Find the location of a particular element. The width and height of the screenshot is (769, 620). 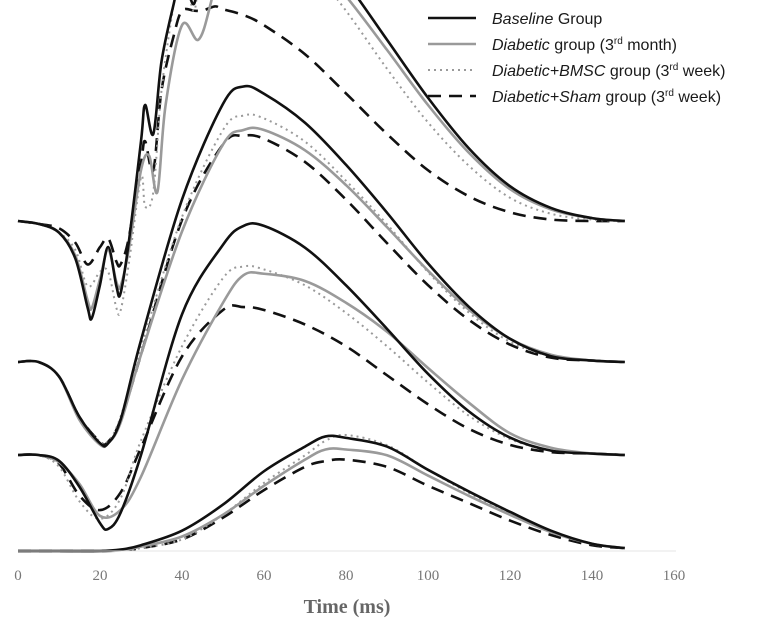

x-tick-label: 140 is located at coordinates (592, 576).